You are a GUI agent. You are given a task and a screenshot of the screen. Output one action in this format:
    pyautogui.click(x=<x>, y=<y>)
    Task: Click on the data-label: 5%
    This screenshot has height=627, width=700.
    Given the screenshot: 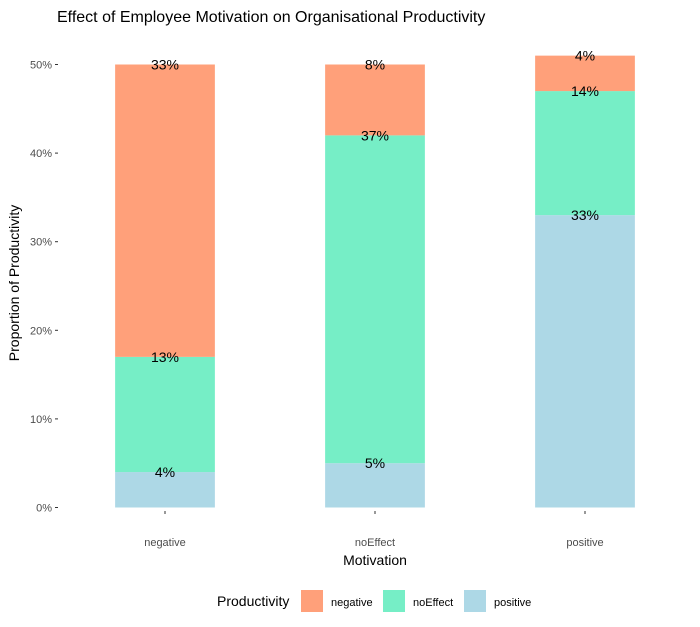 What is the action you would take?
    pyautogui.click(x=375, y=463)
    